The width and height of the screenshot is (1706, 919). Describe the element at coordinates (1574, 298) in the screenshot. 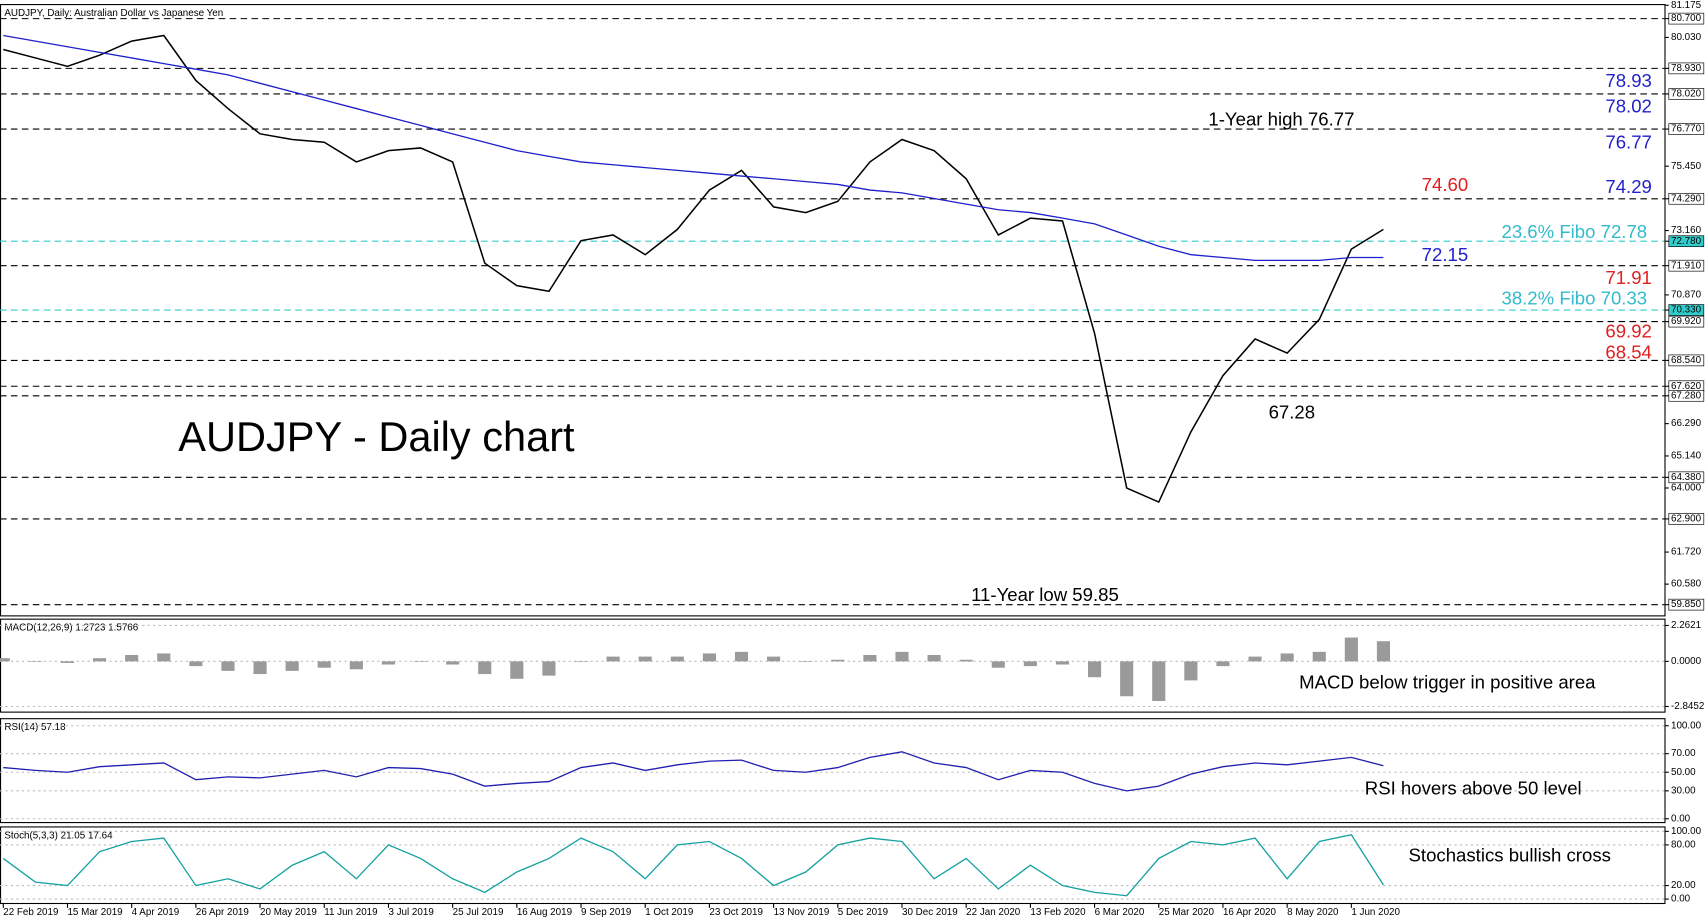

I see `annotation: 38.2% Fibo 70.33` at that location.